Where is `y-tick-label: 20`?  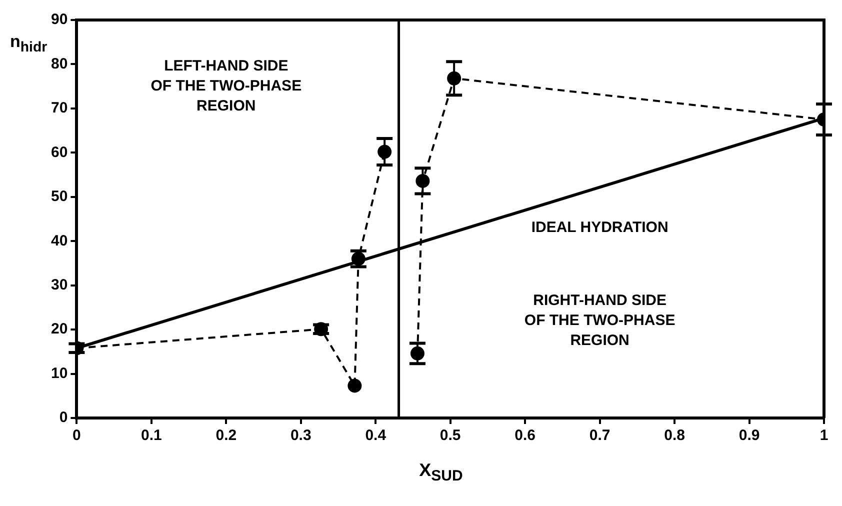 y-tick-label: 20 is located at coordinates (59, 329).